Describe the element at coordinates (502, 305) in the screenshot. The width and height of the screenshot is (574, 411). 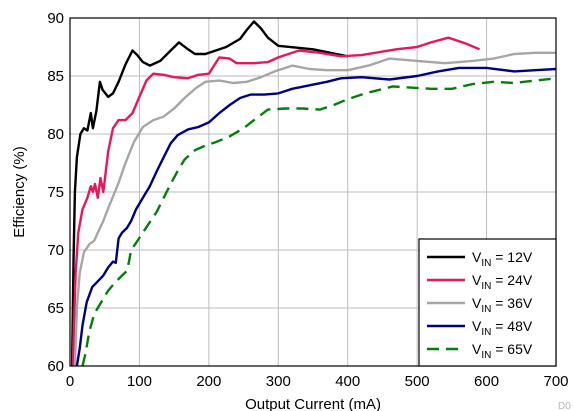
I see `legend-label-3: VIN = 36V` at that location.